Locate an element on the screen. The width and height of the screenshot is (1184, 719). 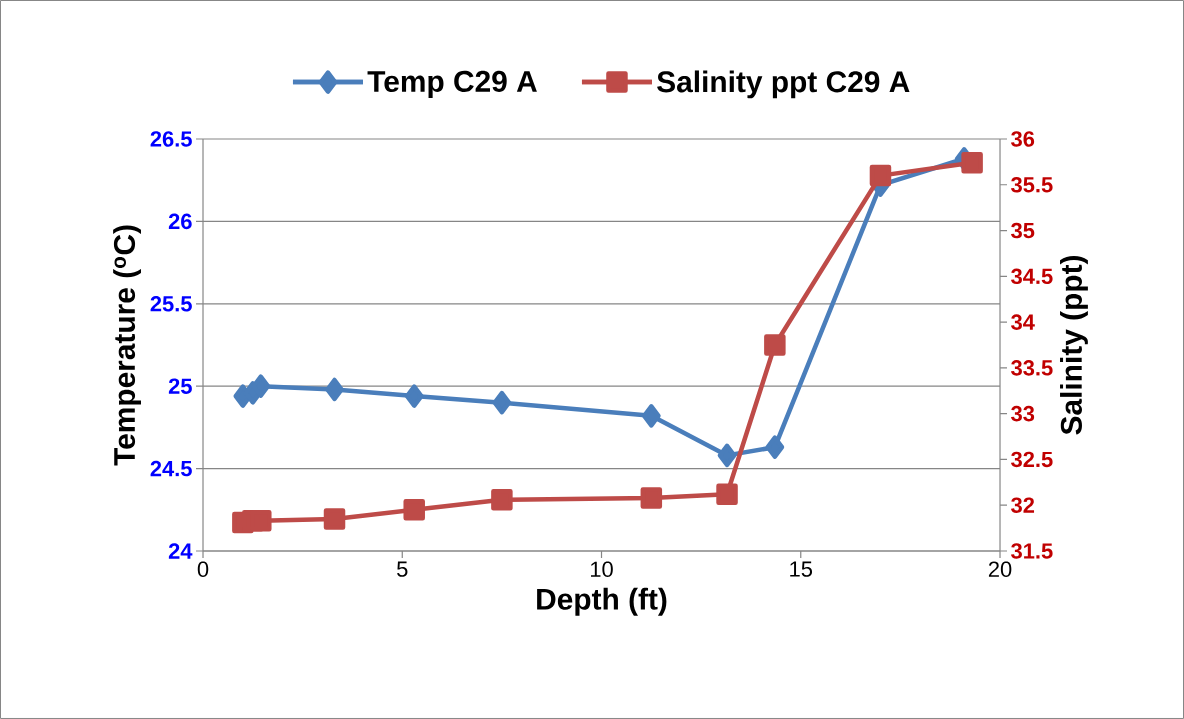
legend-label: Salinity ppt C29 A is located at coordinates (783, 84).